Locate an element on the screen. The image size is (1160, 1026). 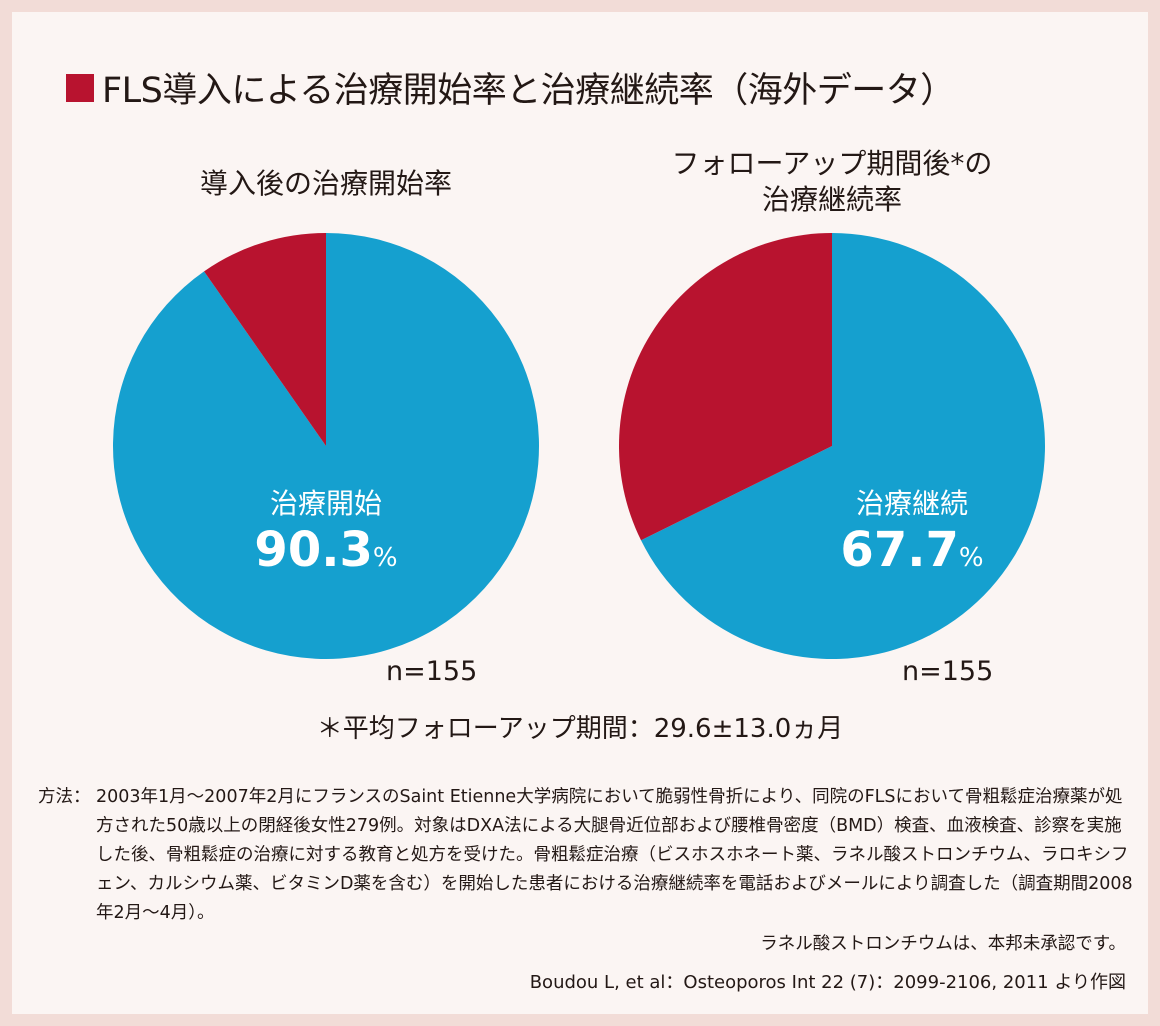
title-text: FLS導入による治療開始率と治療継続率（海外データ） is located at coordinates (528, 91).